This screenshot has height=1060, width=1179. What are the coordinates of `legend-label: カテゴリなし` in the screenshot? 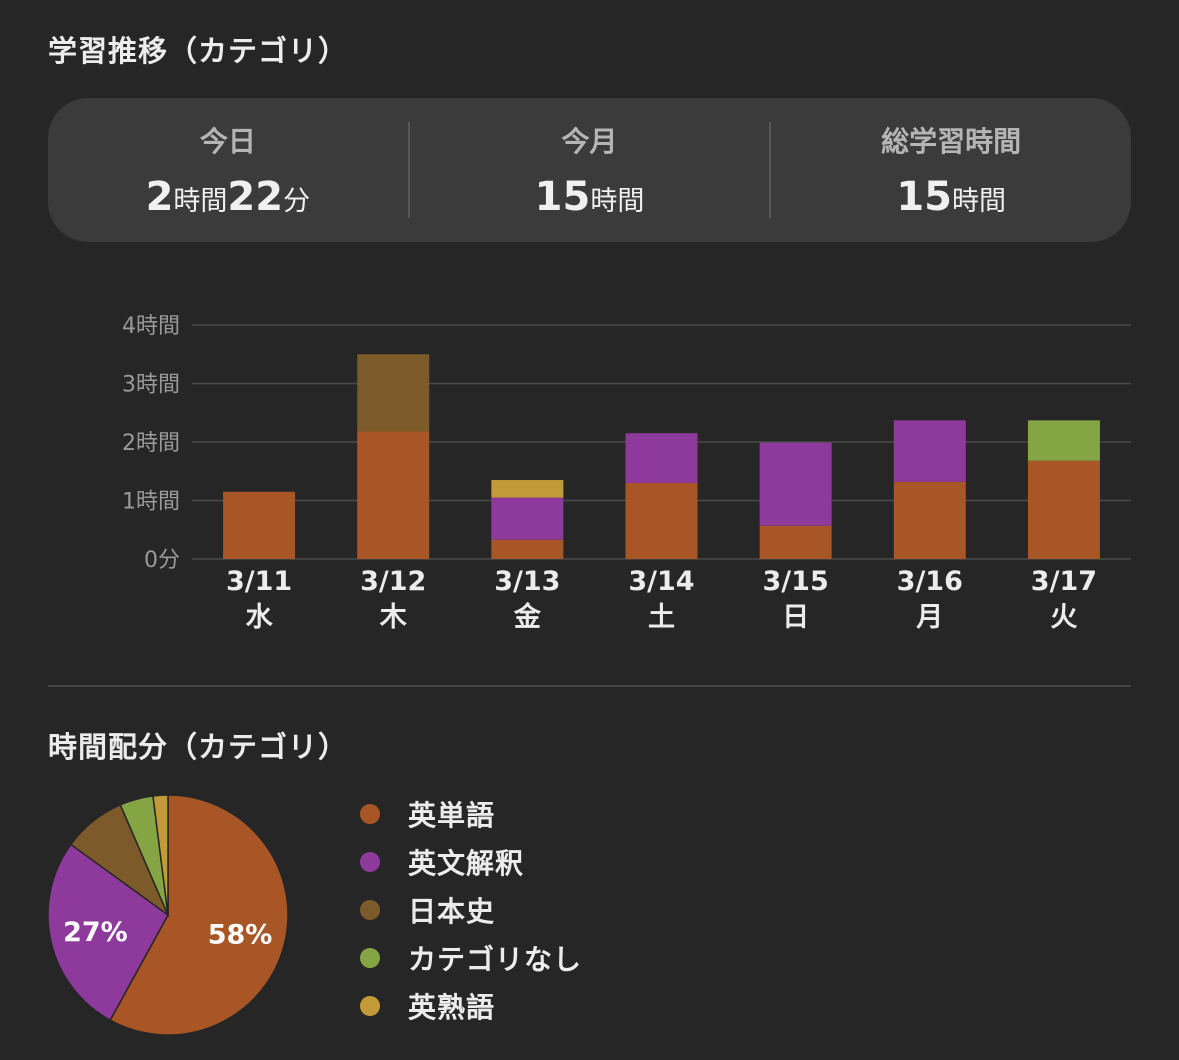 It's located at (495, 959).